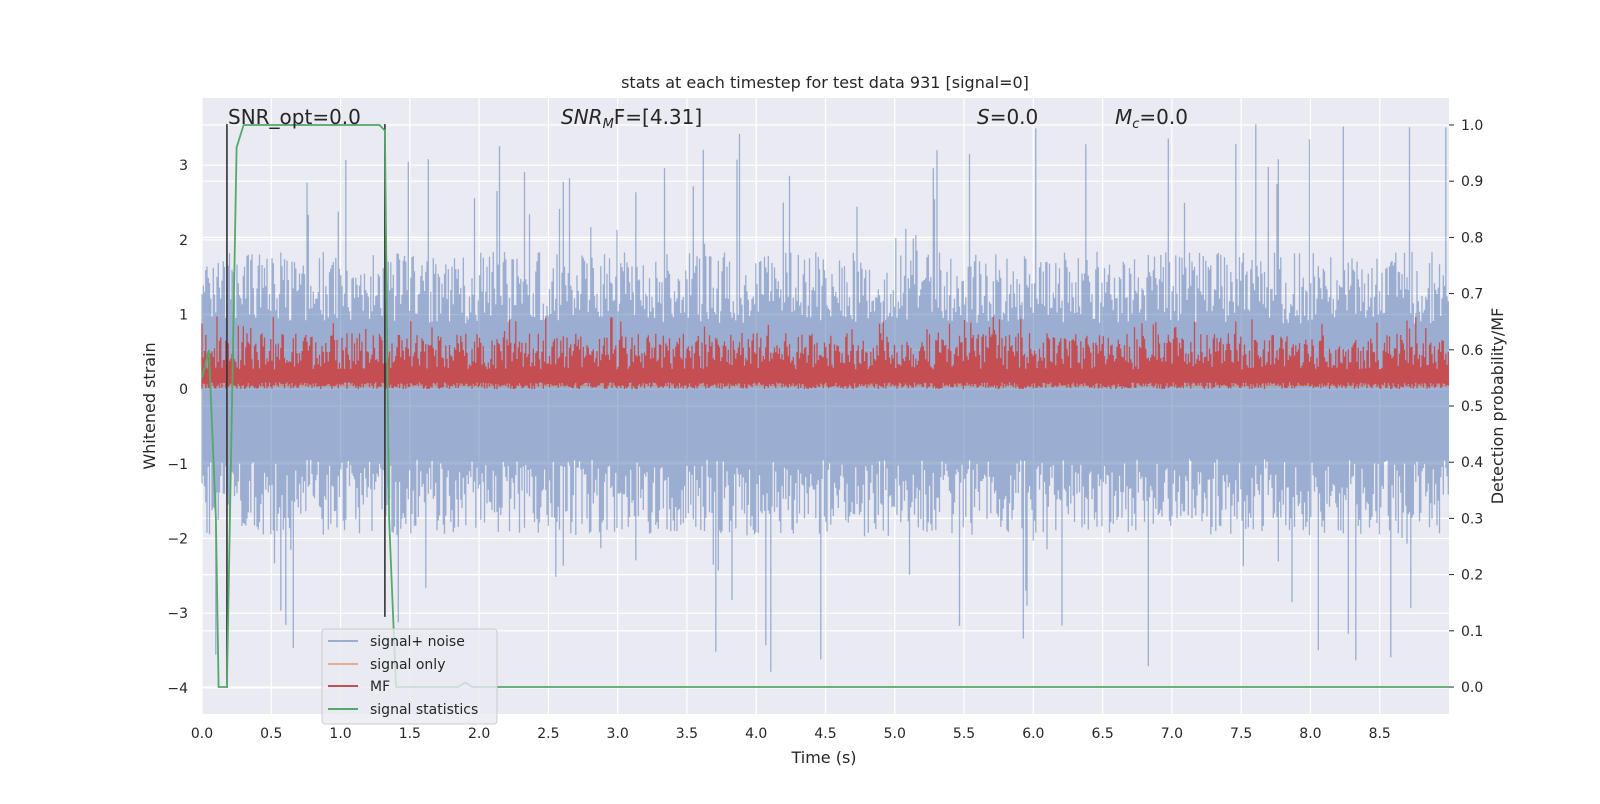 The height and width of the screenshot is (804, 1600). Describe the element at coordinates (1472, 632) in the screenshot. I see `y2-tick-label: 0.1` at that location.